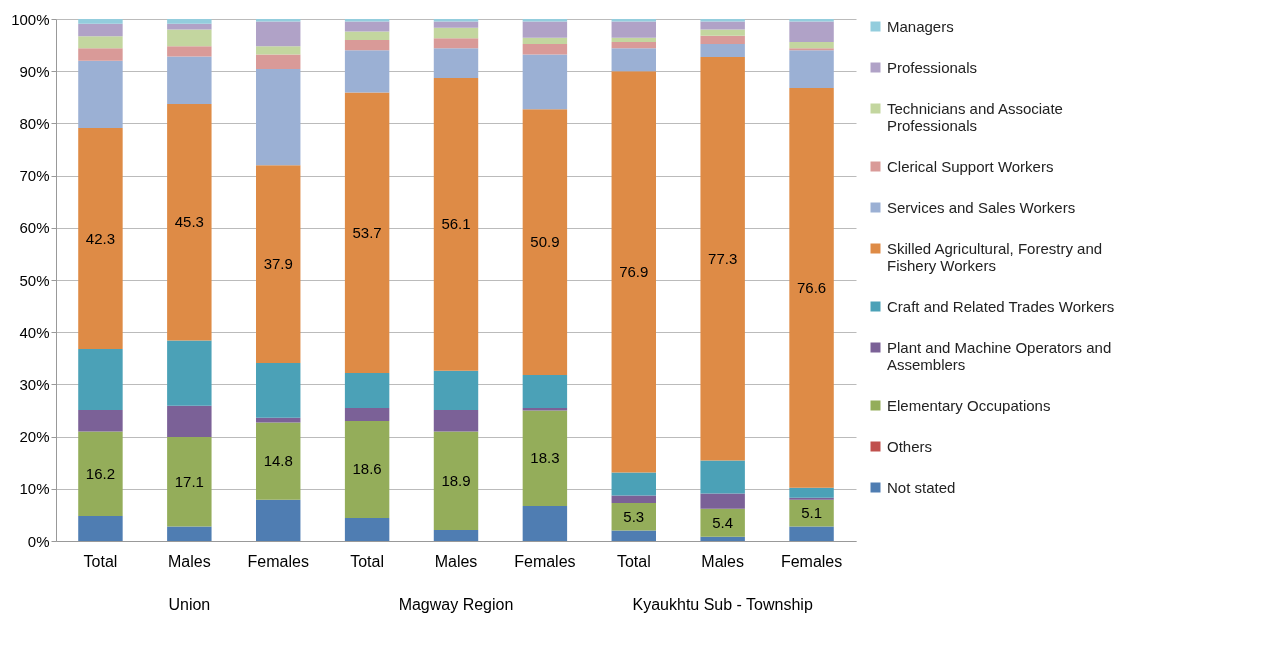  I want to click on data-label: 37.9, so click(278, 264).